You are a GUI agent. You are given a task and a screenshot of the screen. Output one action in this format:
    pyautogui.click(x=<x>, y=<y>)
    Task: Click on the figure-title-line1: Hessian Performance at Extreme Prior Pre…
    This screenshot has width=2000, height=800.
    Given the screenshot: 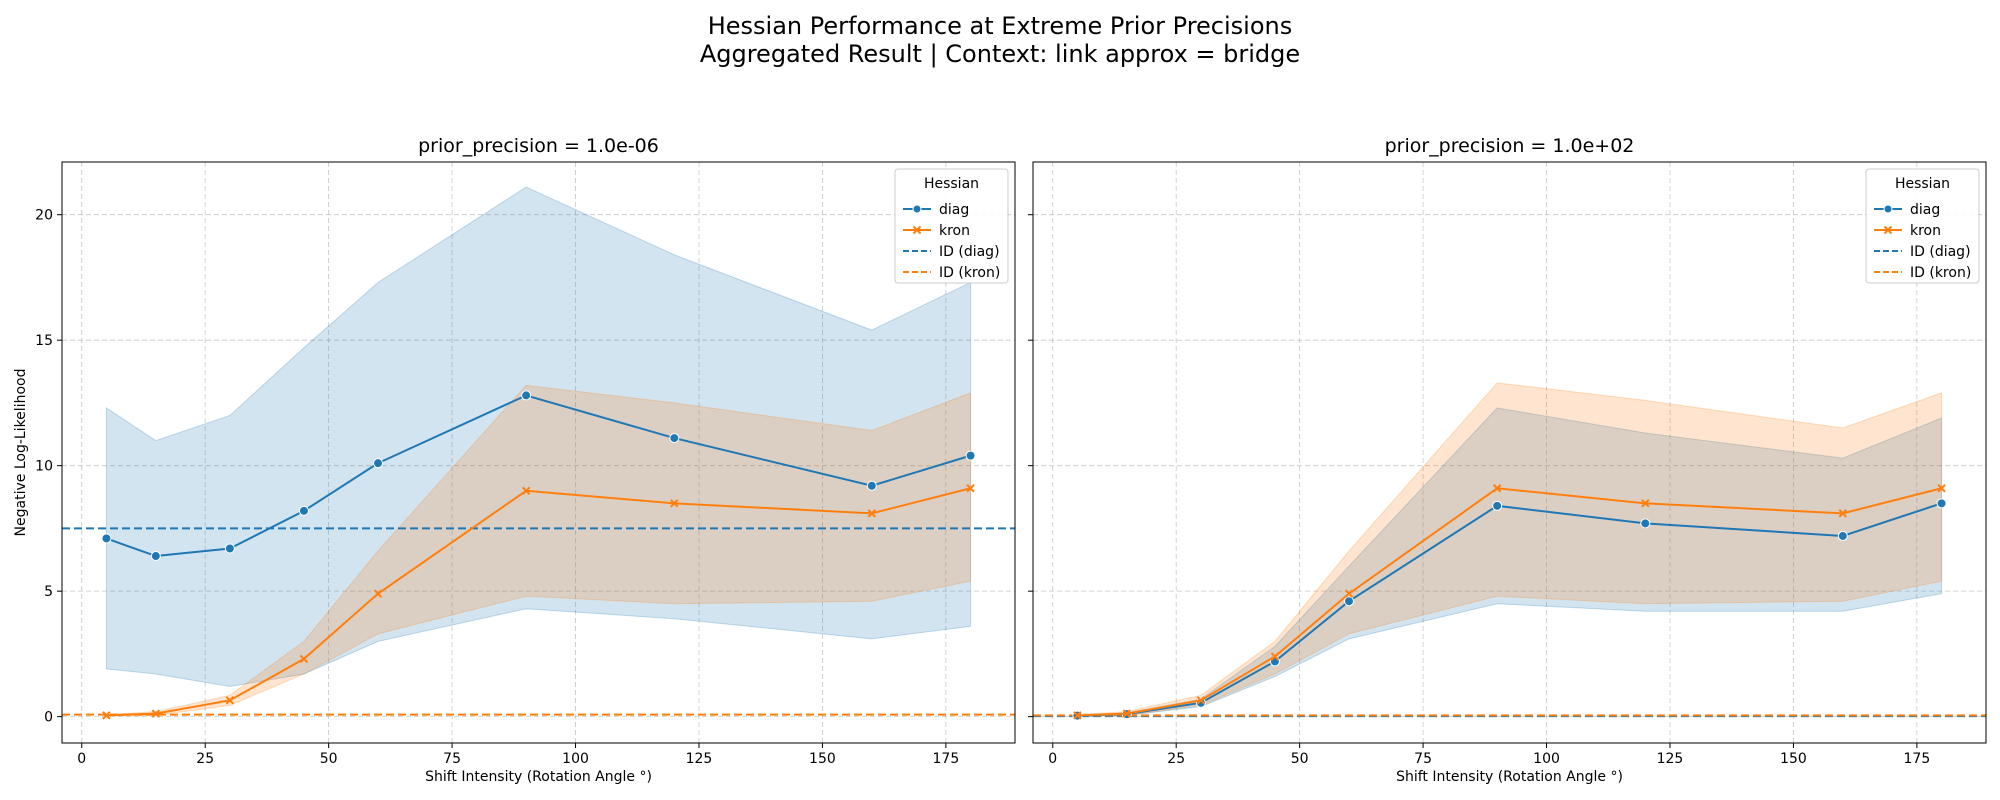 What is the action you would take?
    pyautogui.click(x=1000, y=26)
    